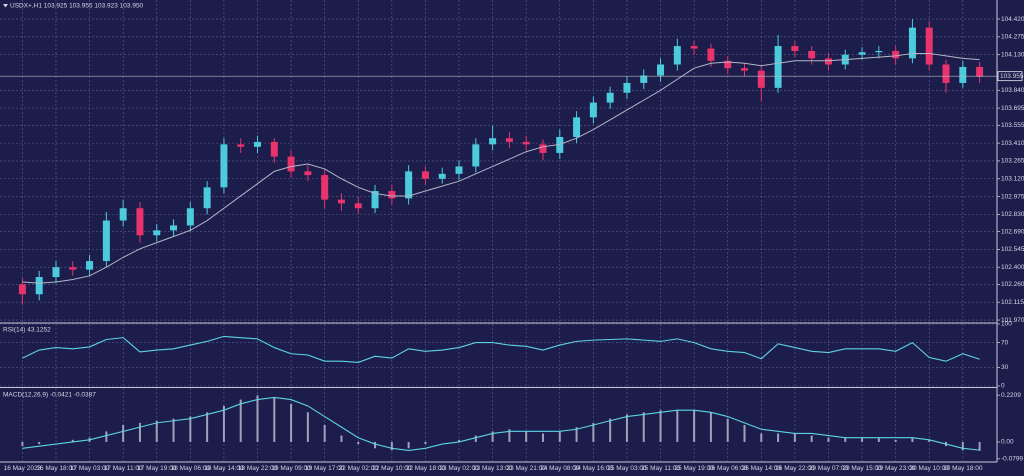  What do you see at coordinates (1012, 143) in the screenshot?
I see `y-tick-label: 103.410` at bounding box center [1012, 143].